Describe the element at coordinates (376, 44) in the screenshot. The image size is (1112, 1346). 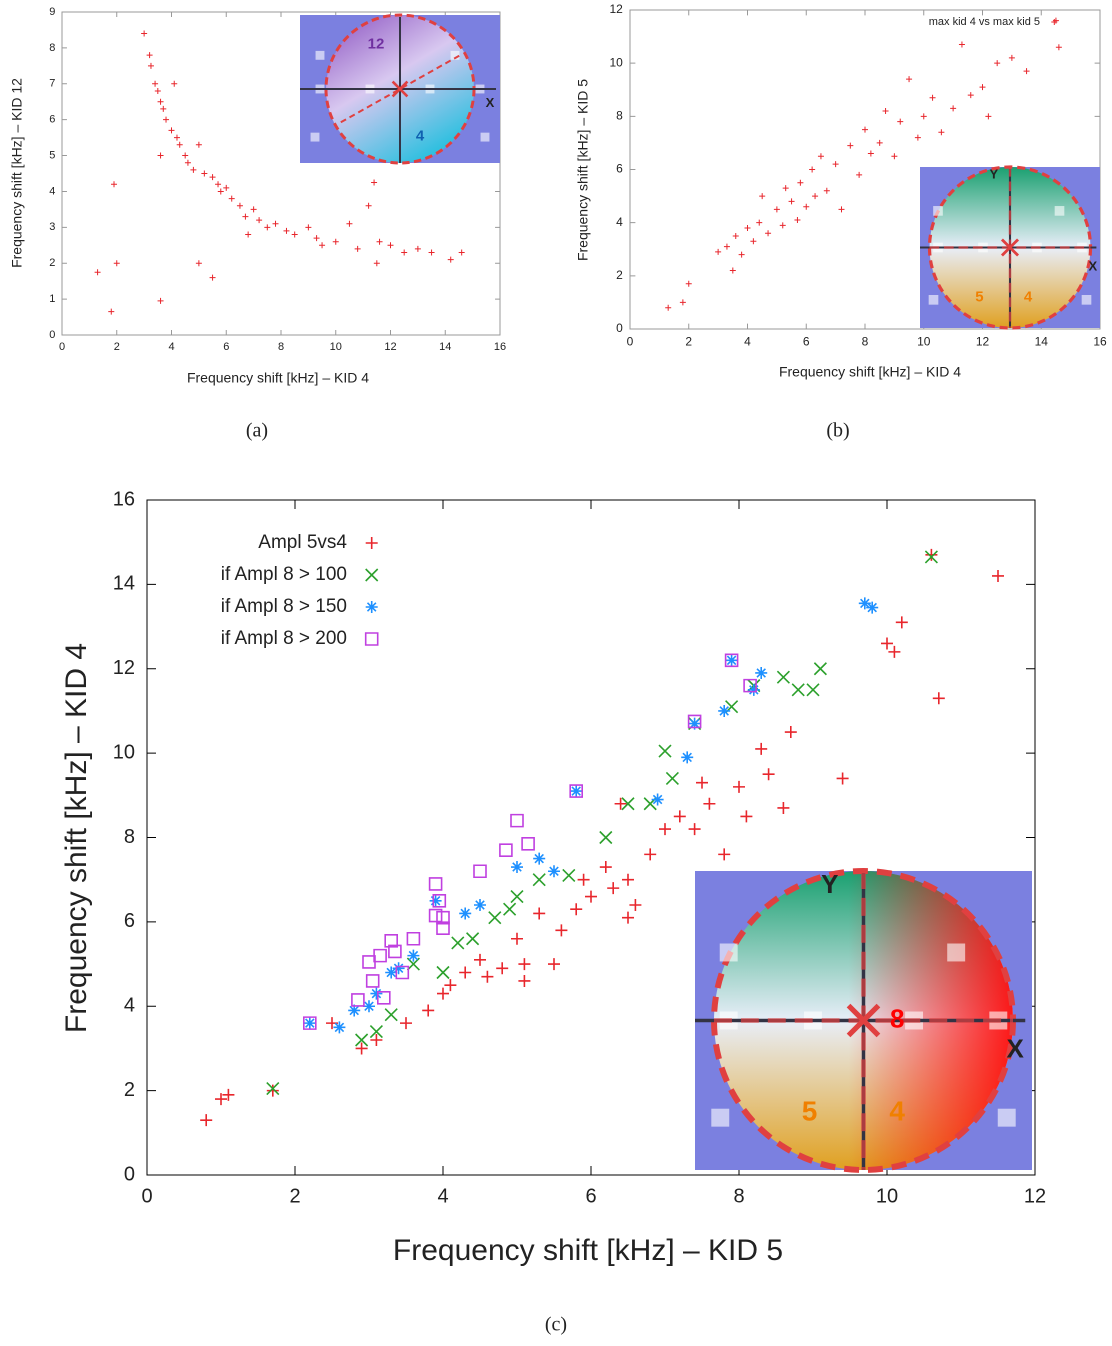
I see `inset-label: 12` at that location.